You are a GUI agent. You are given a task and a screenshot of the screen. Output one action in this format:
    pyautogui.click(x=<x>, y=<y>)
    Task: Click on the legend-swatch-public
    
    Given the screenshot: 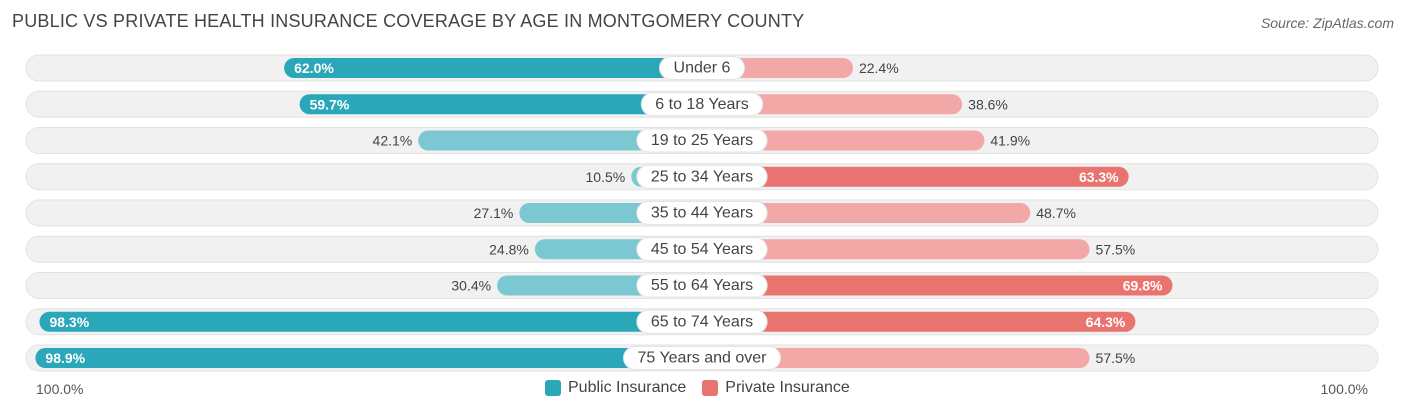 What is the action you would take?
    pyautogui.click(x=553, y=388)
    